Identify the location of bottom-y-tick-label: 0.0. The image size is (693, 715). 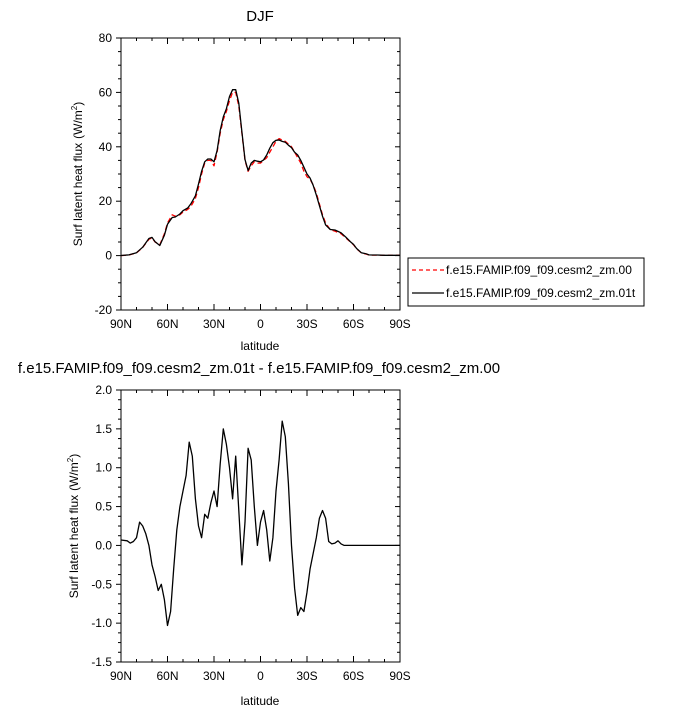
(103, 545).